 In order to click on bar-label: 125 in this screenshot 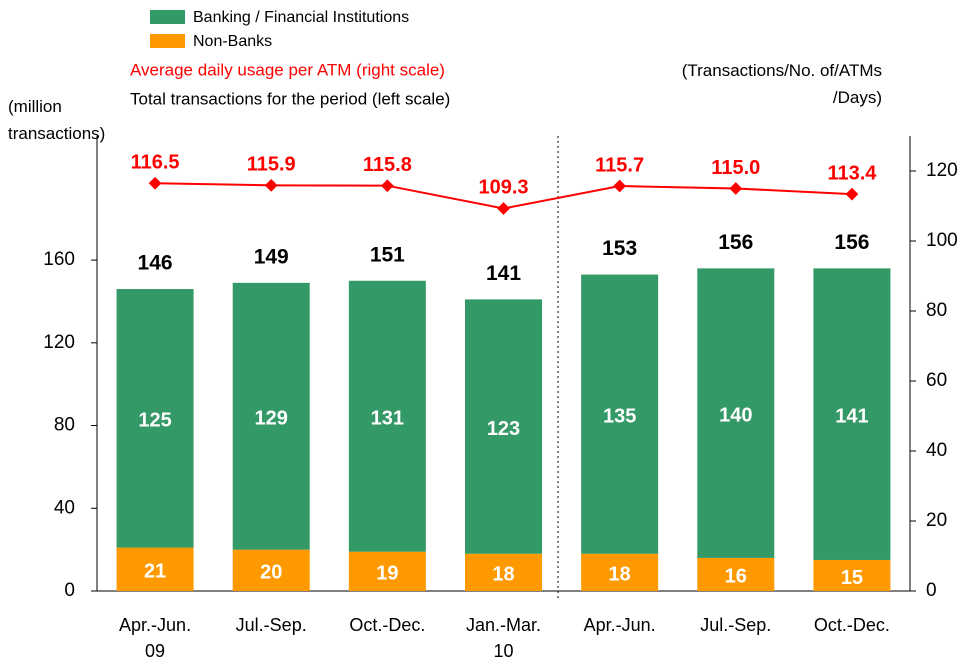, I will do `click(154, 421)`.